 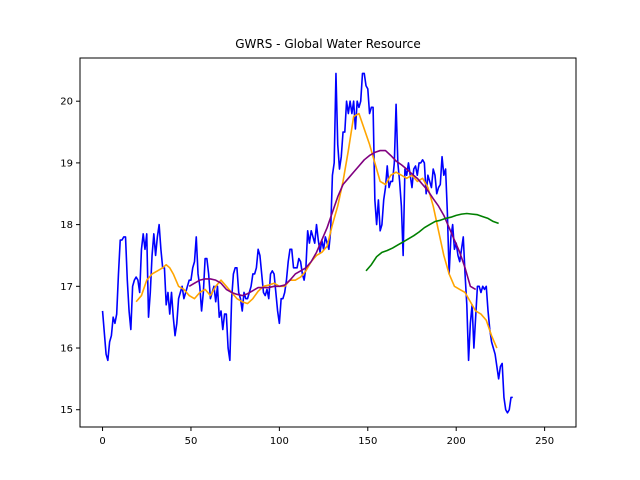 What do you see at coordinates (456, 441) in the screenshot?
I see `x-tick-label: 200` at bounding box center [456, 441].